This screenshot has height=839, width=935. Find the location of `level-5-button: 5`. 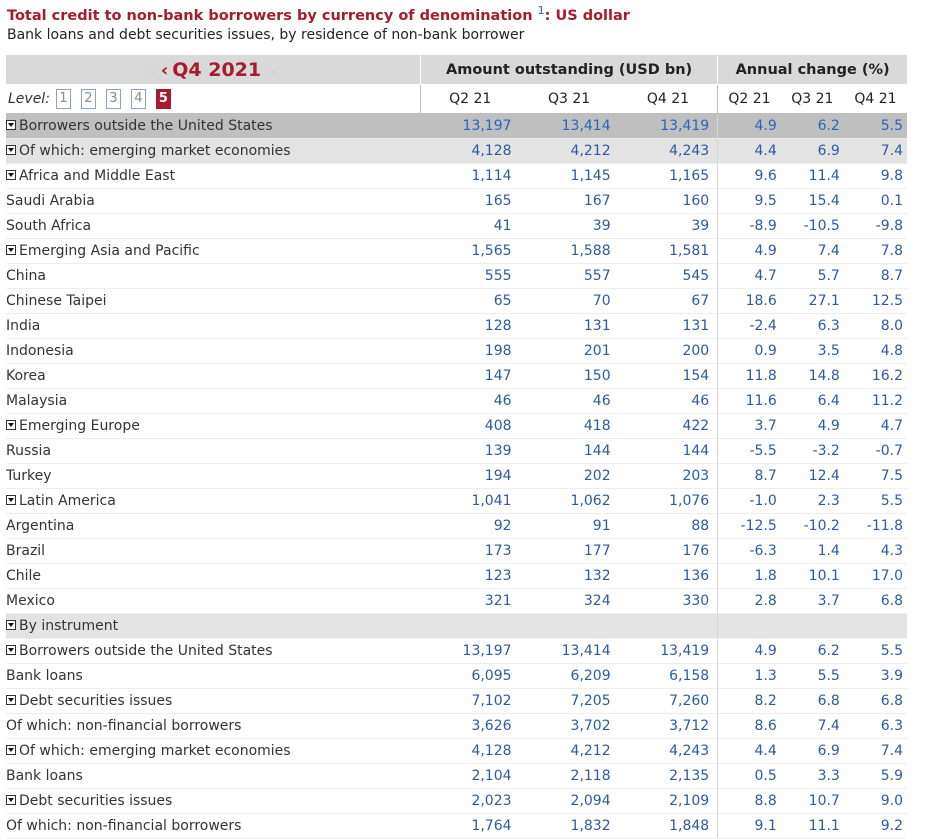

level-5-button: 5 is located at coordinates (163, 99).